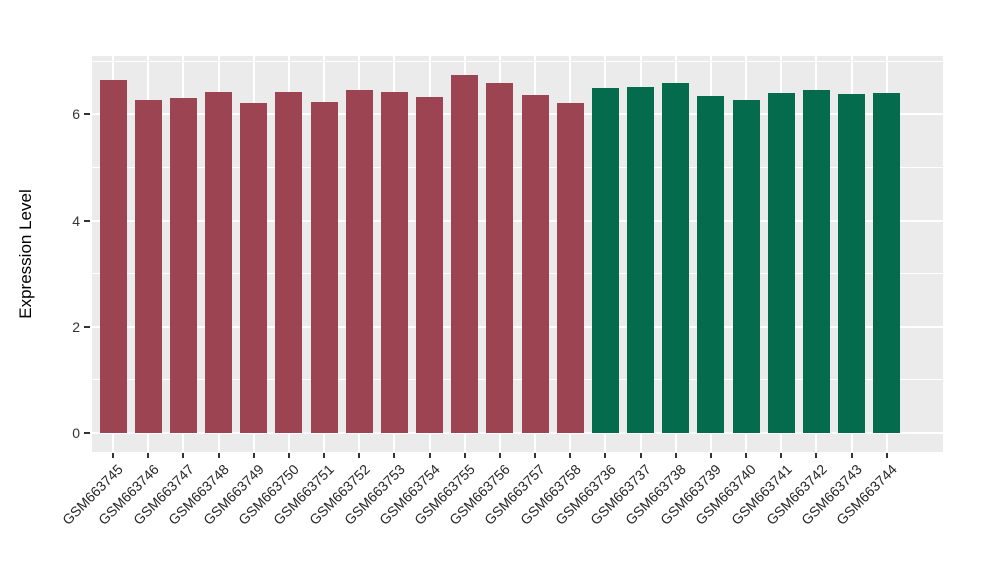 The height and width of the screenshot is (580, 1000). I want to click on bar-GSM663738, so click(676, 257).